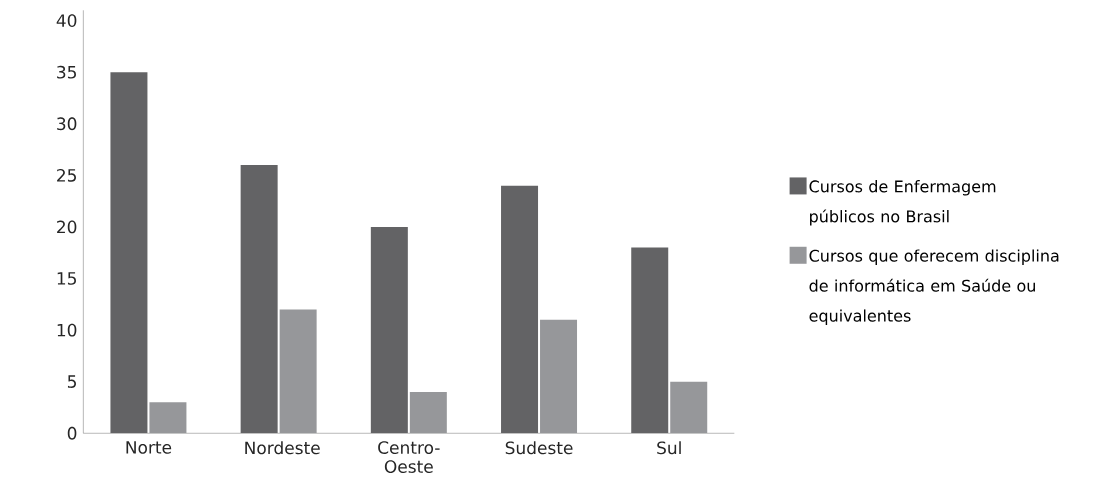  Describe the element at coordinates (934, 287) in the screenshot. I see `legend-label: Cursos que oferecem disciplina de informática em Saúde ou equivalentes` at that location.